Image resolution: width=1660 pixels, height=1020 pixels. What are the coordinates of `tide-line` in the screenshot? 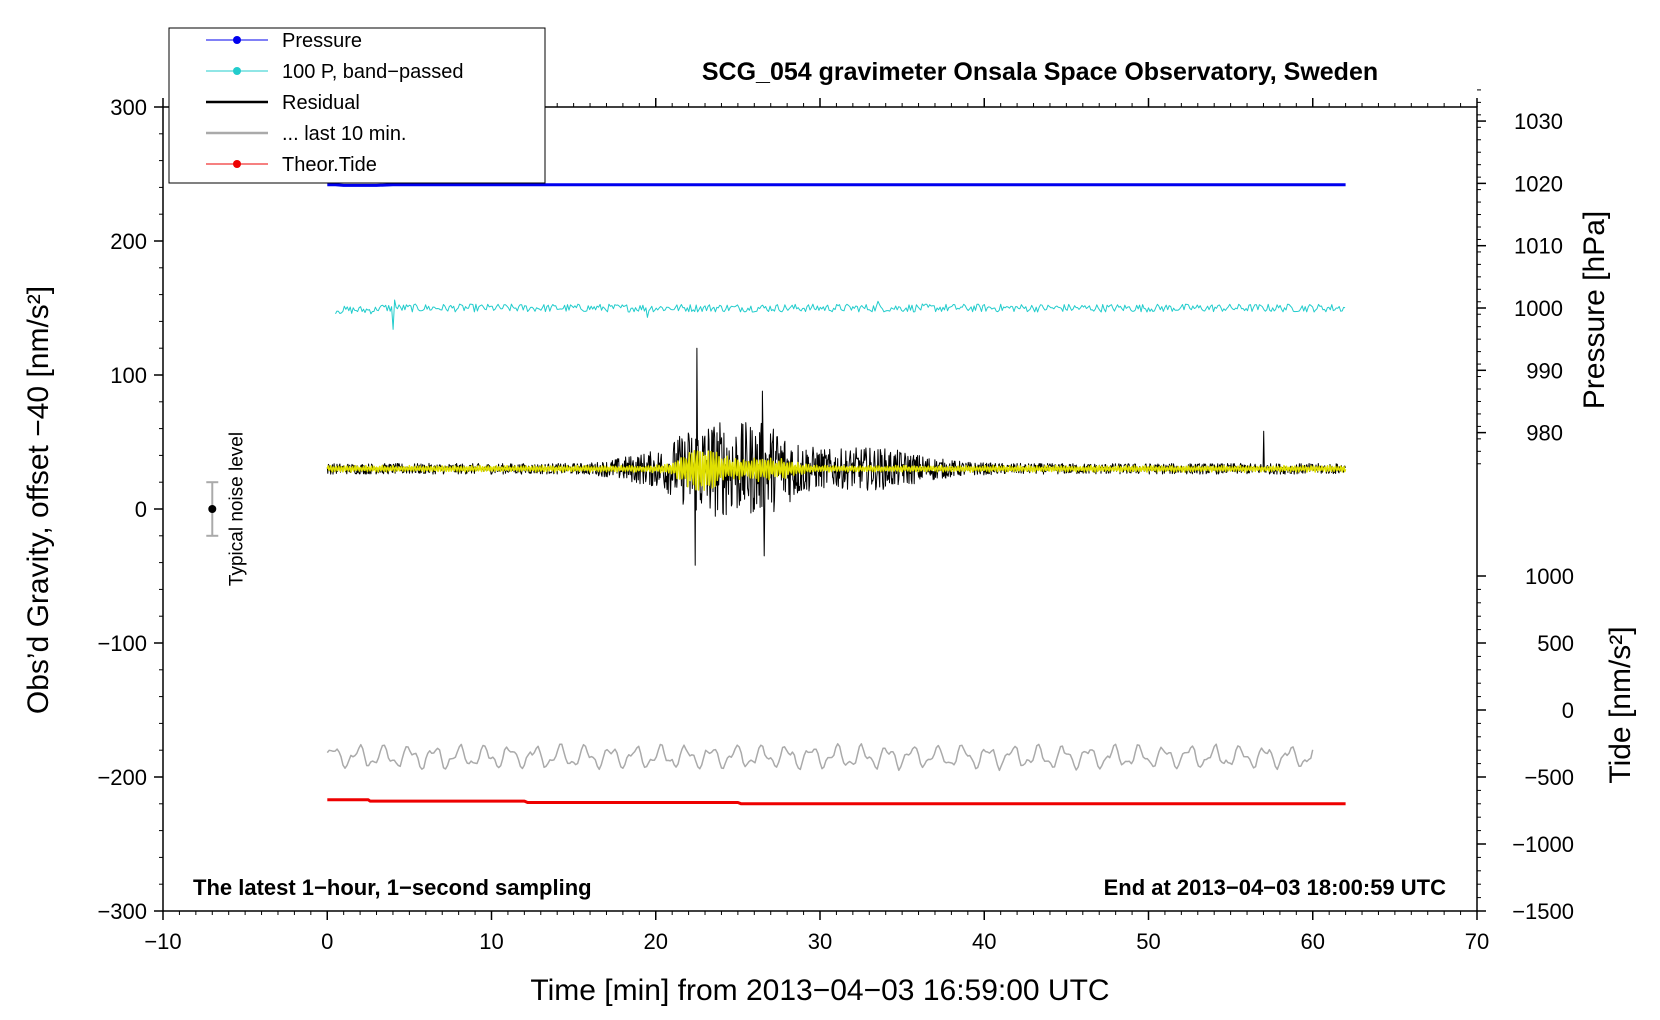 It's located at (836, 802).